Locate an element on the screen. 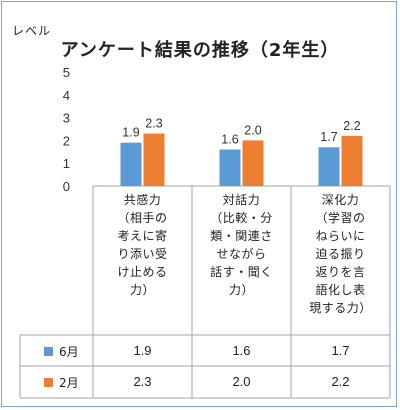 Image resolution: width=400 pixels, height=410 pixels. category-label-line: 迫る振り is located at coordinates (340, 254).